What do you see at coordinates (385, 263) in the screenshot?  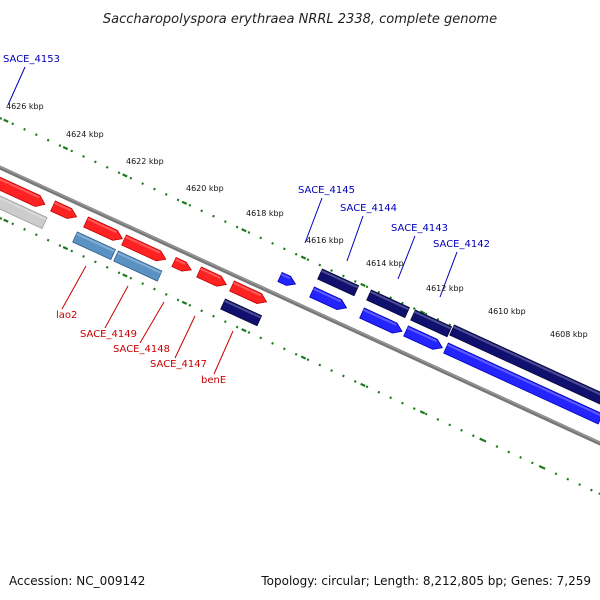 I see `kbp-label: 4614 kbp` at bounding box center [385, 263].